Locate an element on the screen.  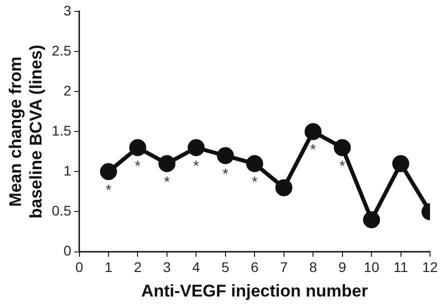
x-tick-label: 10 is located at coordinates (372, 267).